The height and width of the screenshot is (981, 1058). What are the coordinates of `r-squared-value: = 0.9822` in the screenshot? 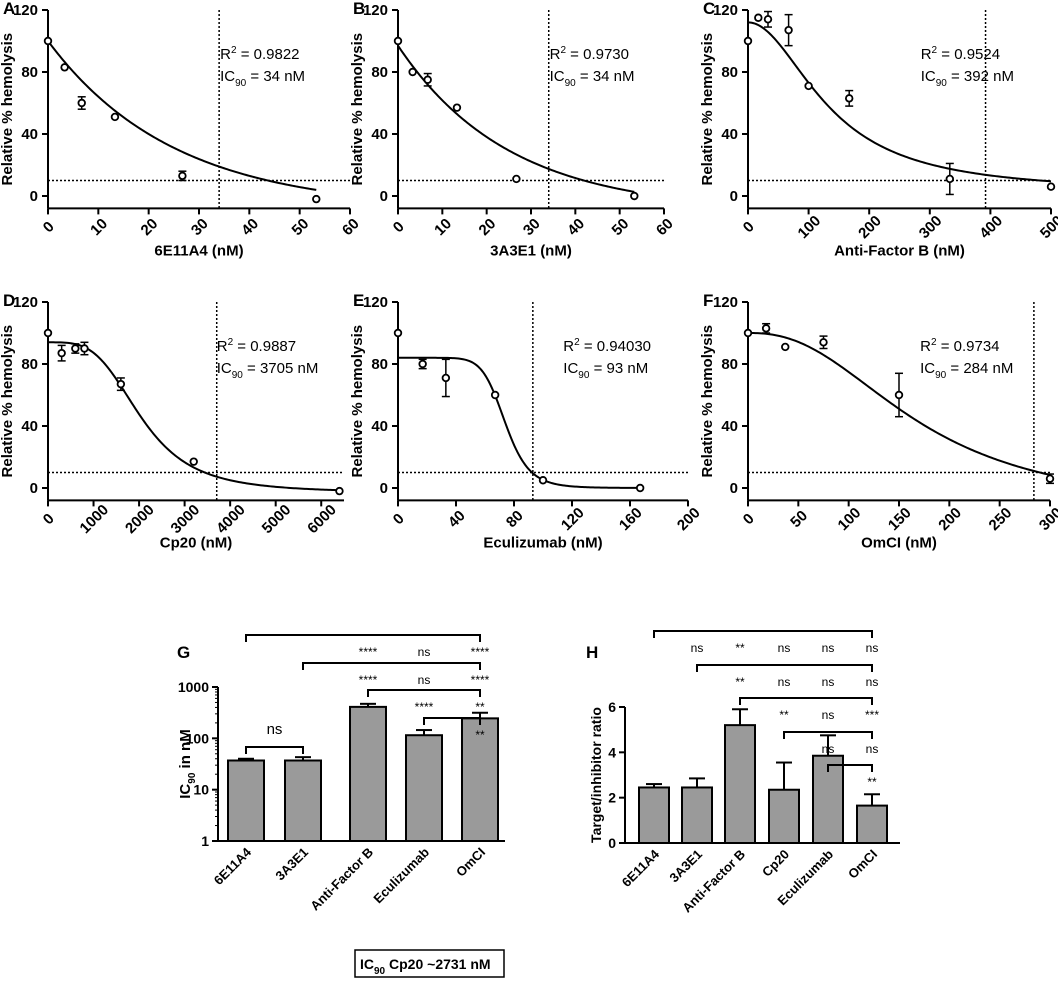 It's located at (268, 54).